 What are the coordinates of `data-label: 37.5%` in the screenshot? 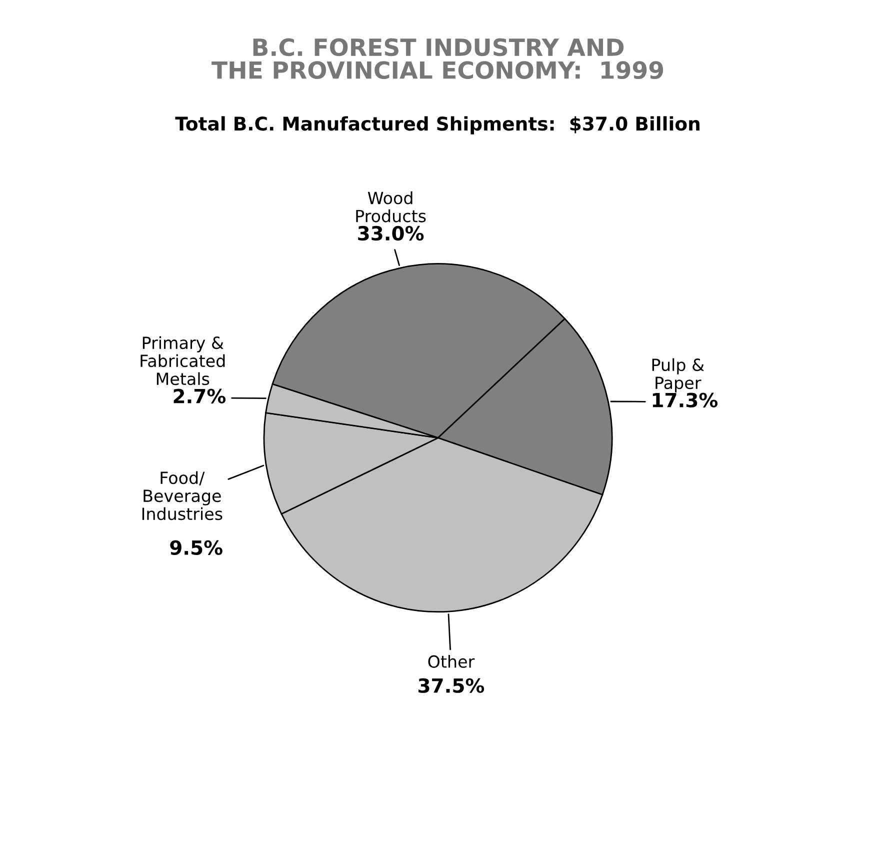 It's located at (451, 685).